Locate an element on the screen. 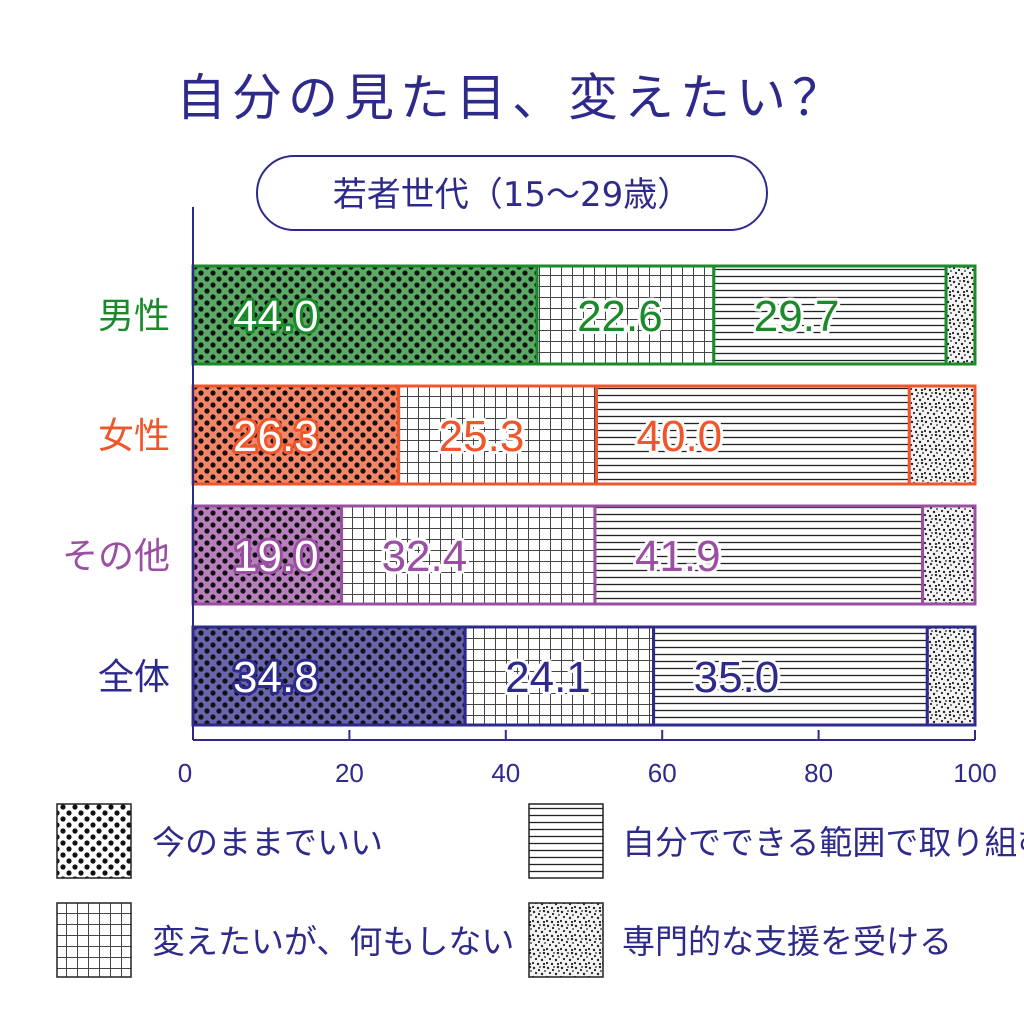 This screenshot has height=1024, width=1024. x-tick-label: 60 is located at coordinates (662, 773).